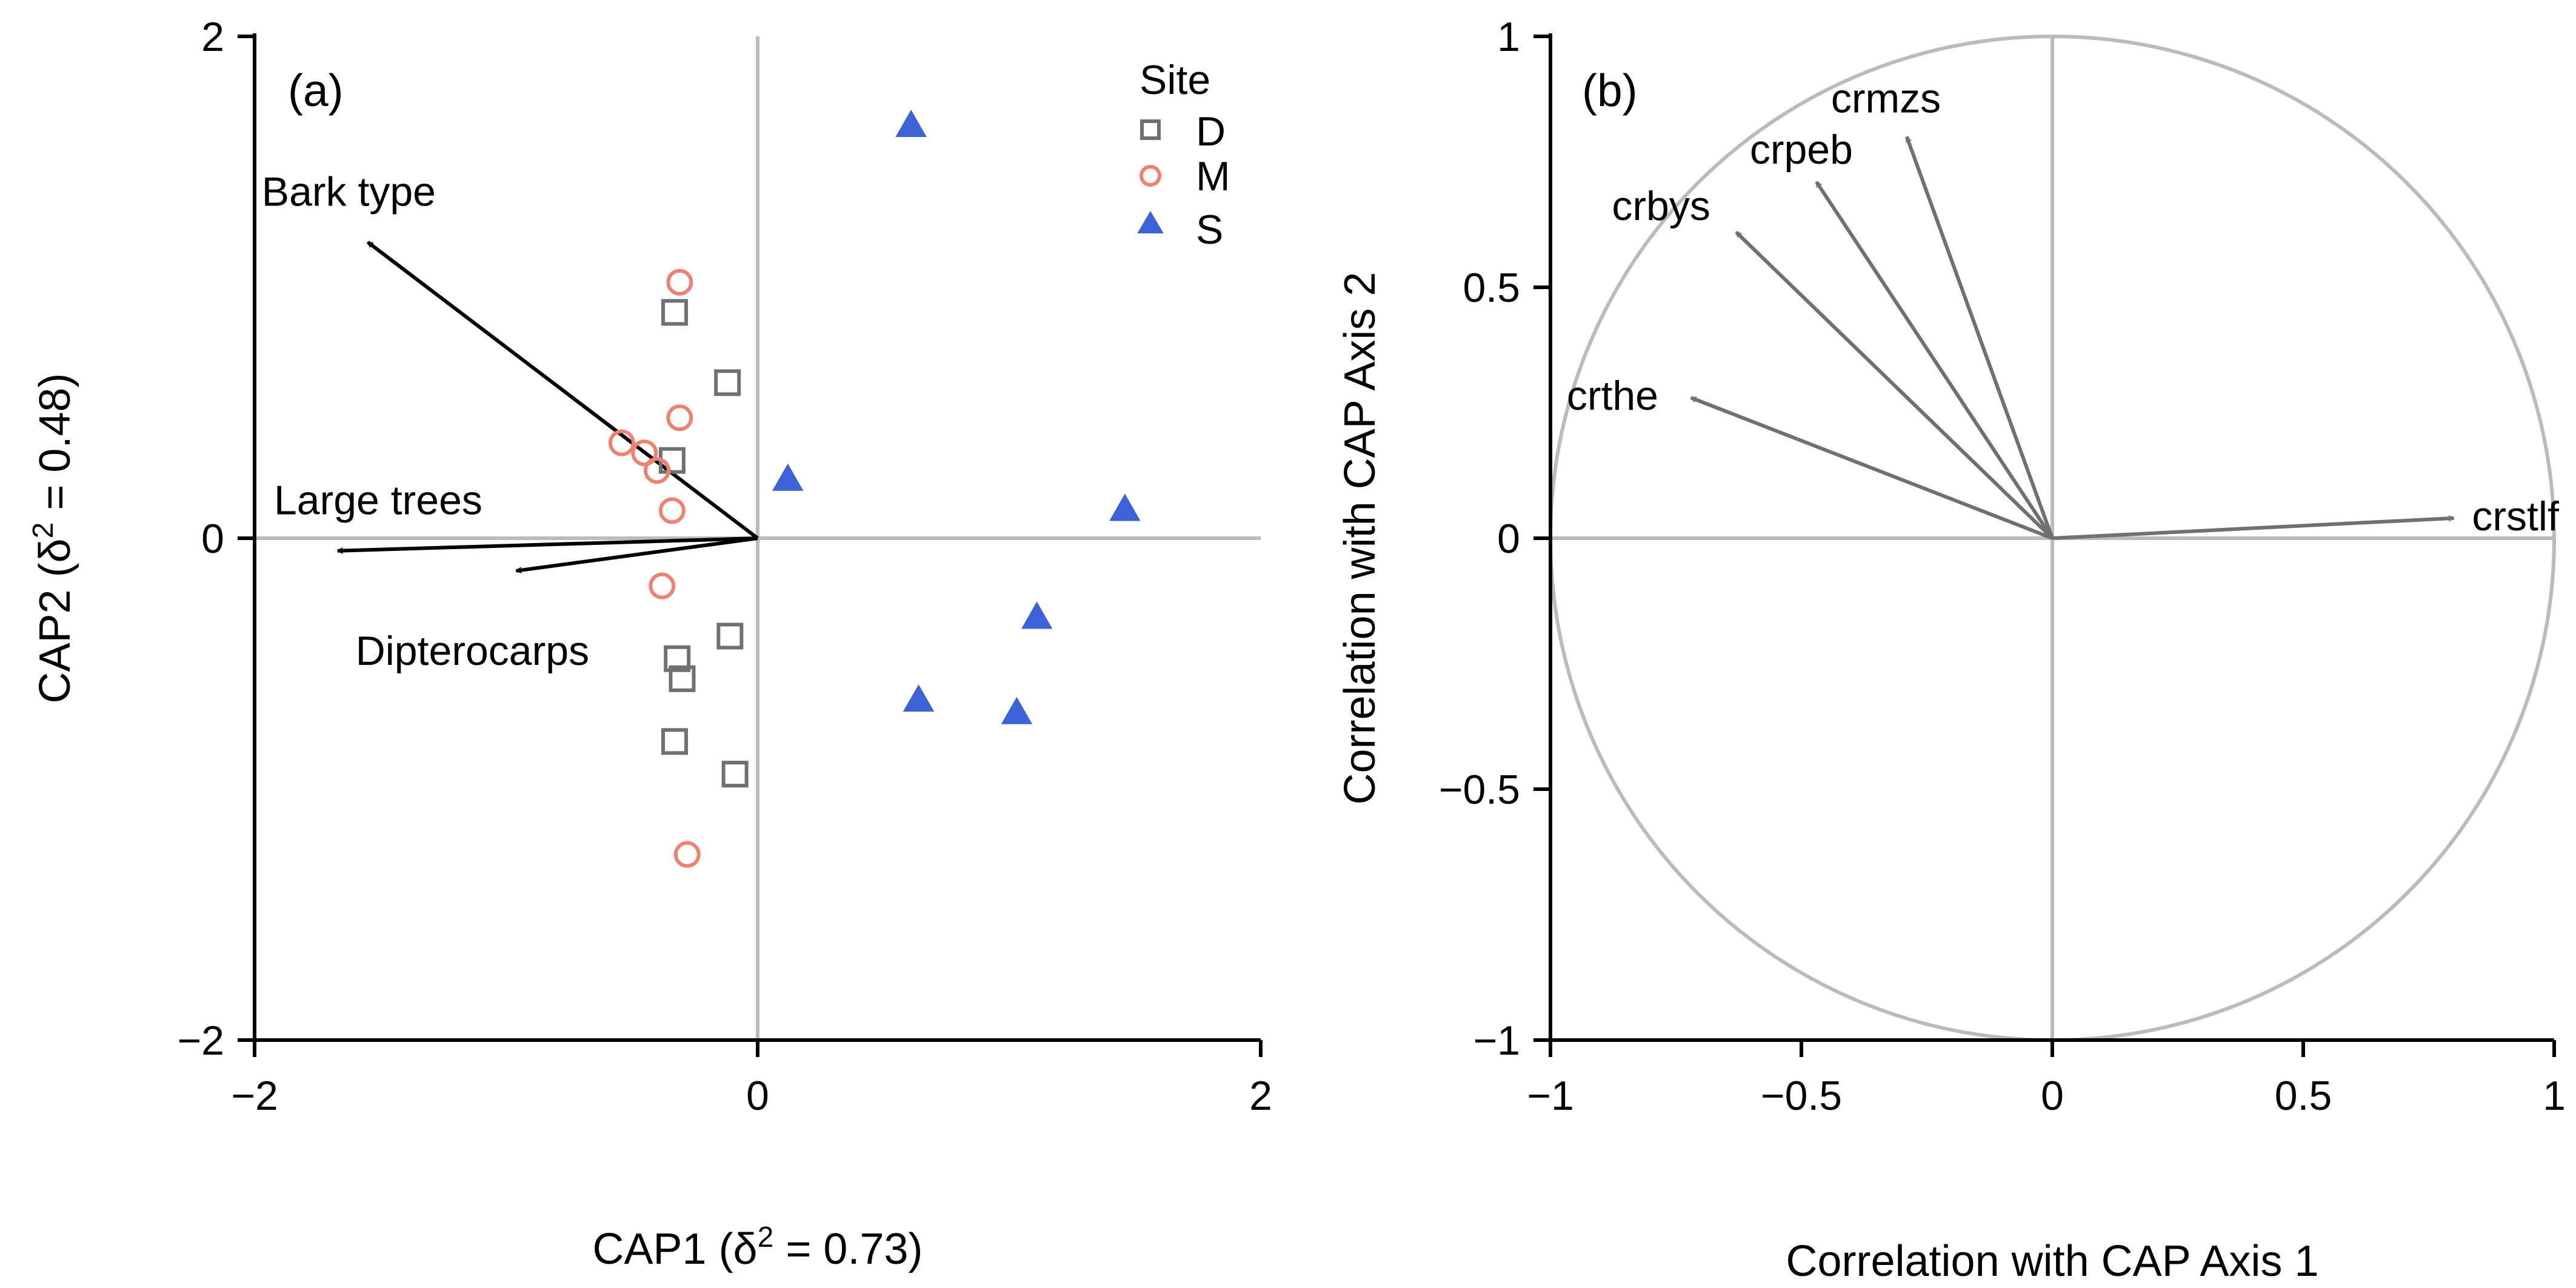  I want to click on panel-a-y-ticks: −2 0 2, so click(216, 539).